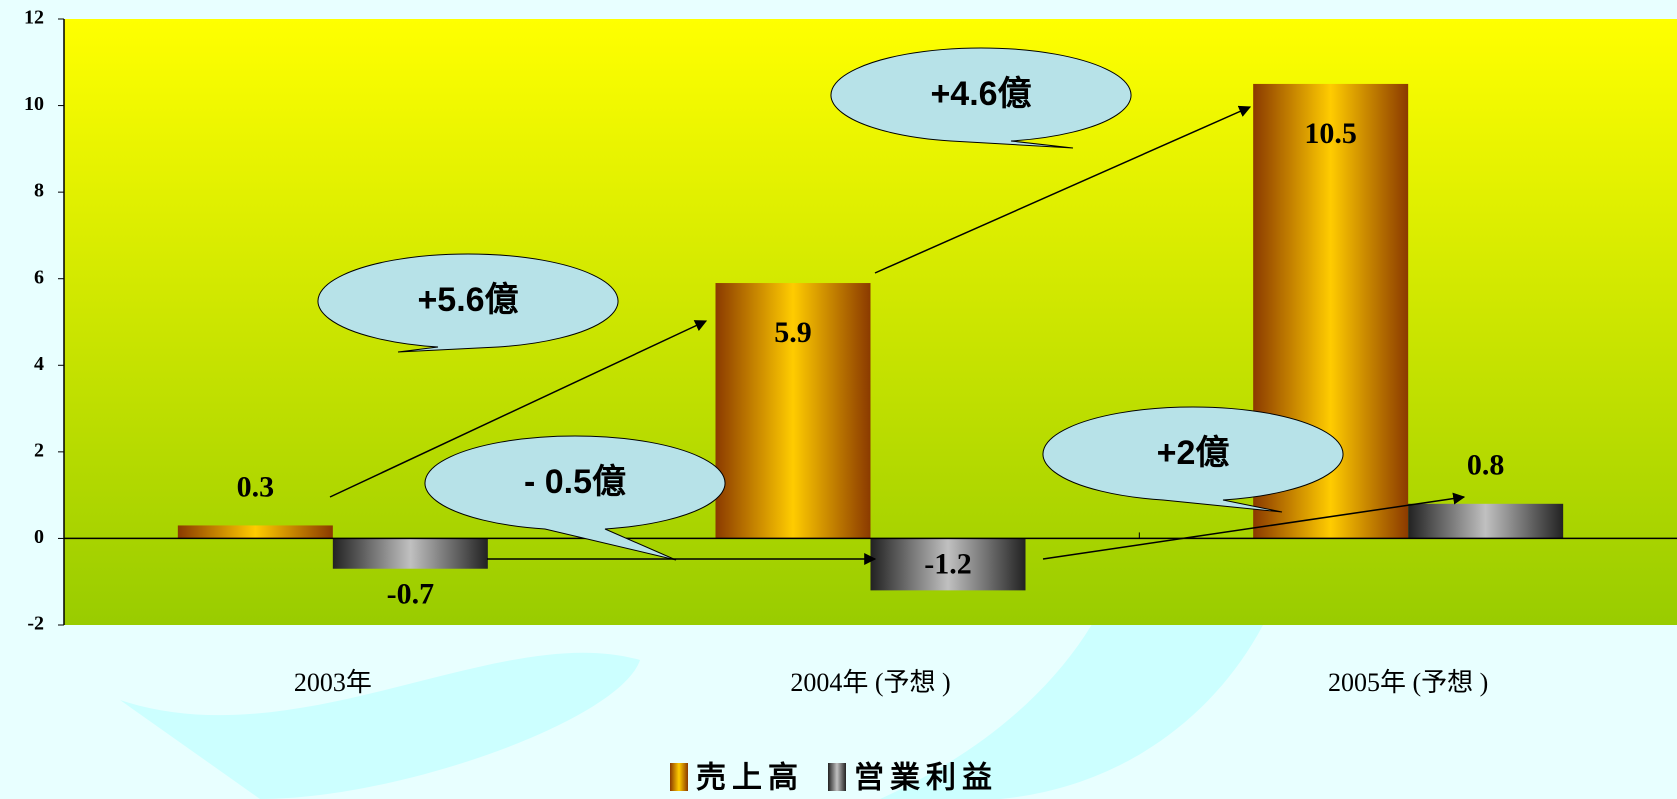  Describe the element at coordinates (35, 624) in the screenshot. I see `y-tick-label: -2` at that location.